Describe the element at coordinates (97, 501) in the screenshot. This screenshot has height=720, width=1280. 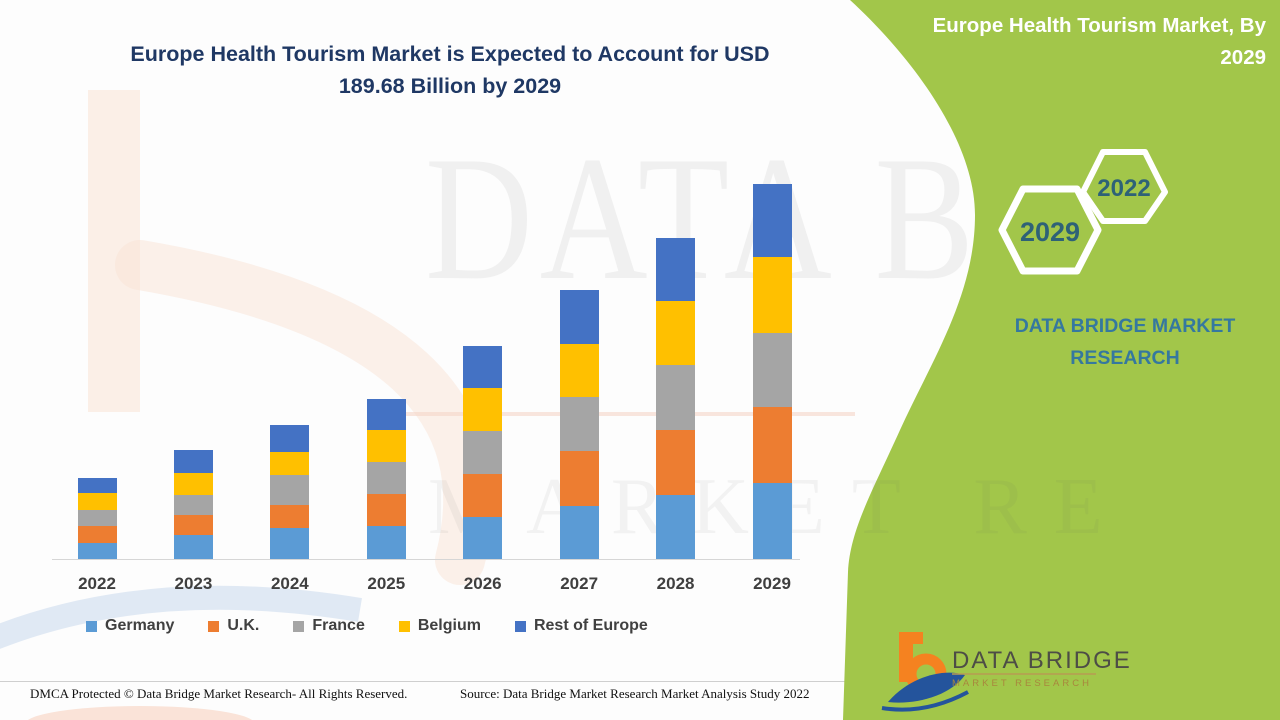
I see `bar-segment-2022-belgium` at that location.